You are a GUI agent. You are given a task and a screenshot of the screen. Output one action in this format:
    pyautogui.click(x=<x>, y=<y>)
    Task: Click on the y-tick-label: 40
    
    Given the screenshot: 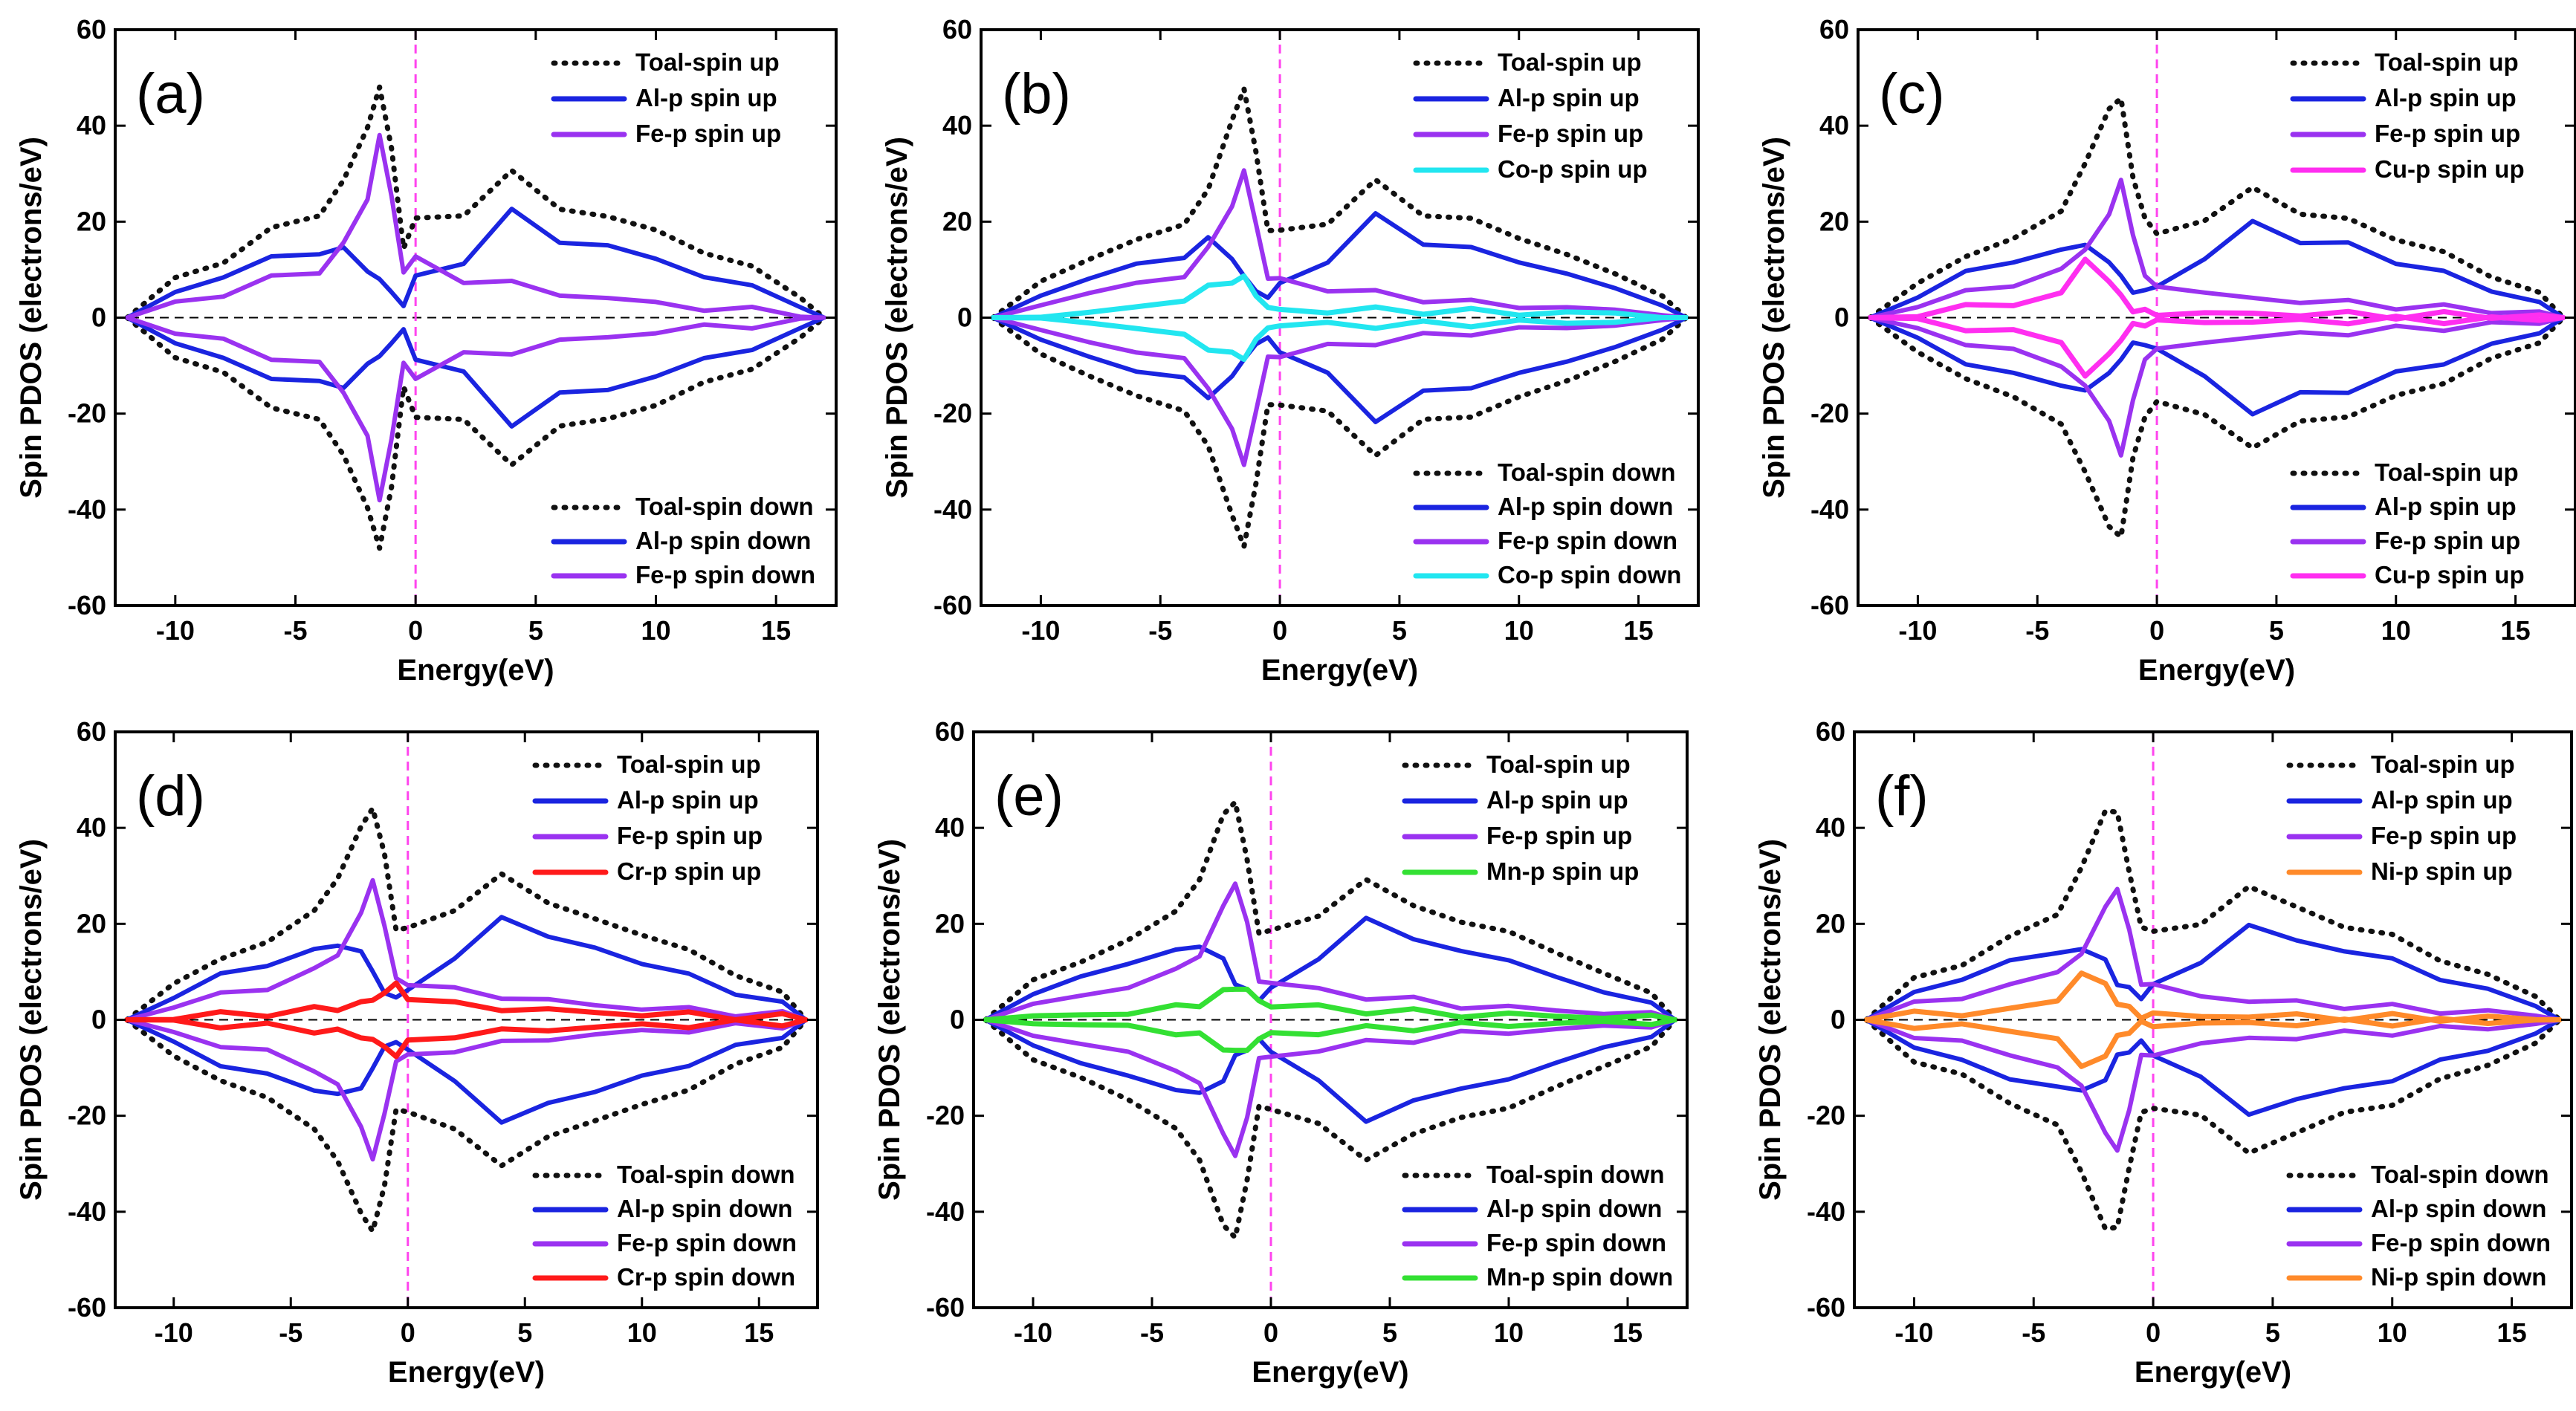 What is the action you would take?
    pyautogui.click(x=1831, y=827)
    